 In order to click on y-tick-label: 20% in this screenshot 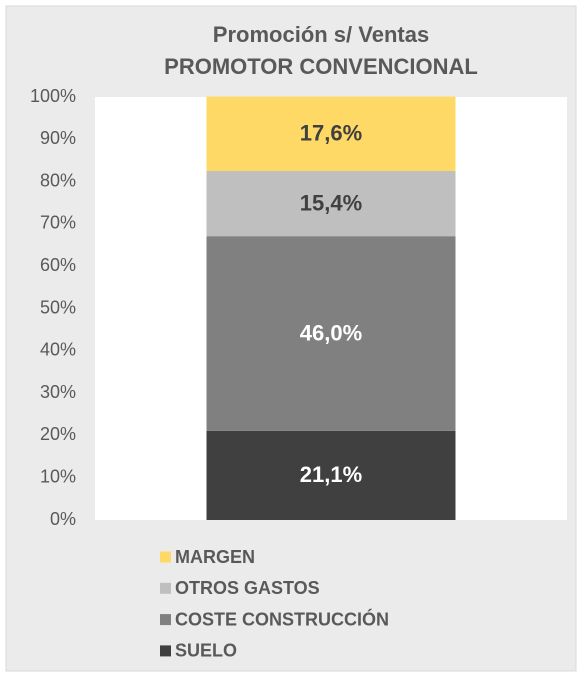, I will do `click(58, 434)`.